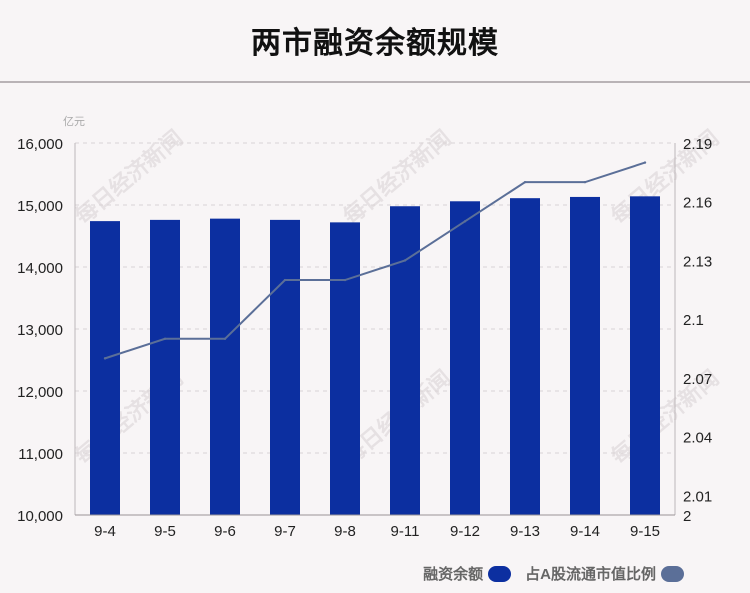  What do you see at coordinates (697, 144) in the screenshot?
I see `y-right-tick-label: 2.19` at bounding box center [697, 144].